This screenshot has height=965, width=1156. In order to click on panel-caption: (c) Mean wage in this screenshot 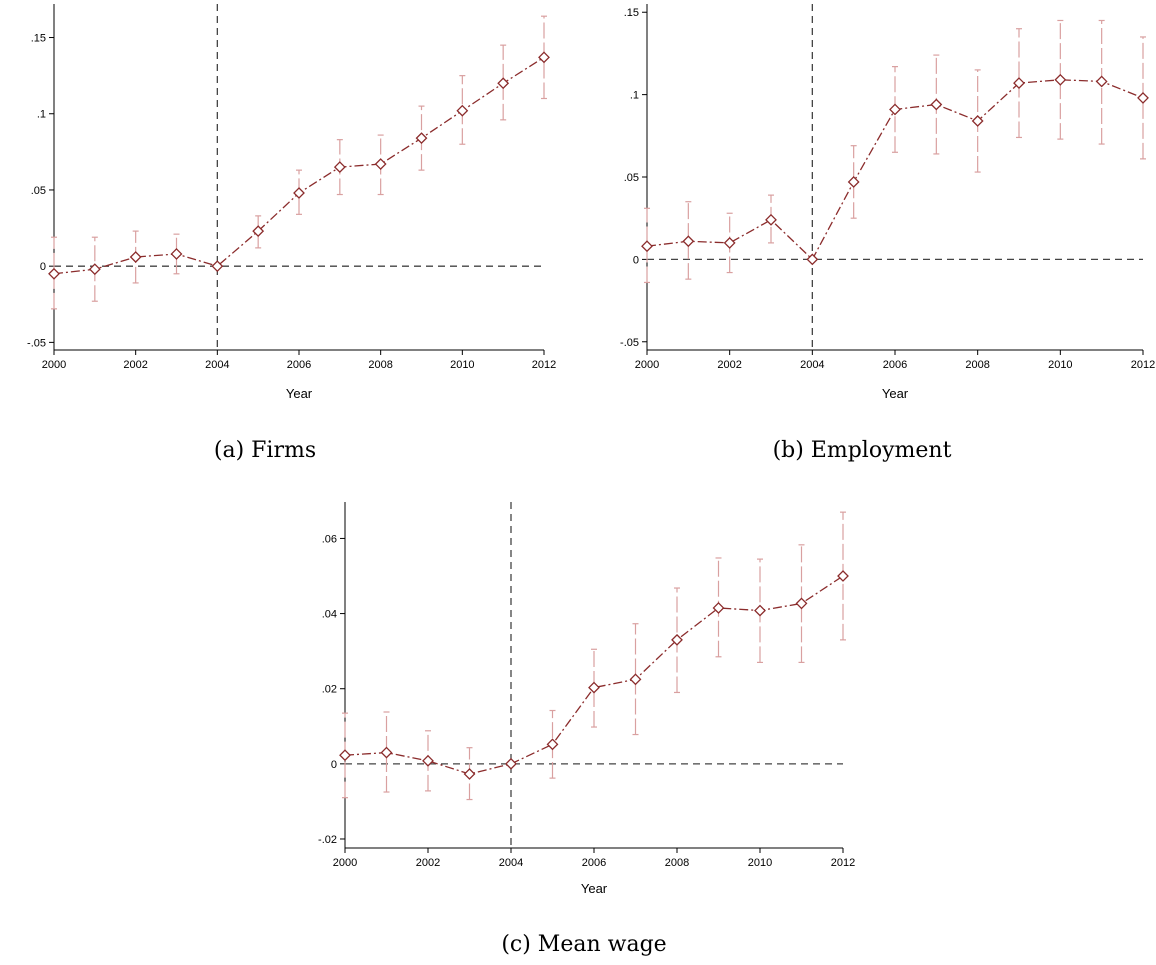, I will do `click(583, 944)`.